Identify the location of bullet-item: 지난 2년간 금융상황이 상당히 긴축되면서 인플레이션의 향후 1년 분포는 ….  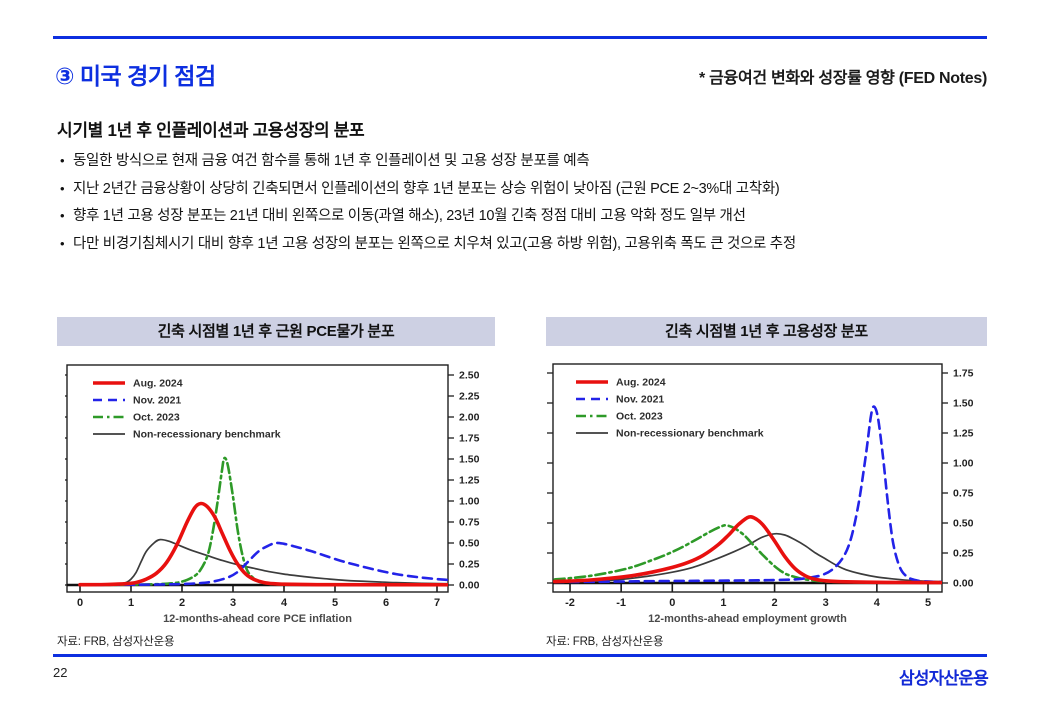
(525, 189).